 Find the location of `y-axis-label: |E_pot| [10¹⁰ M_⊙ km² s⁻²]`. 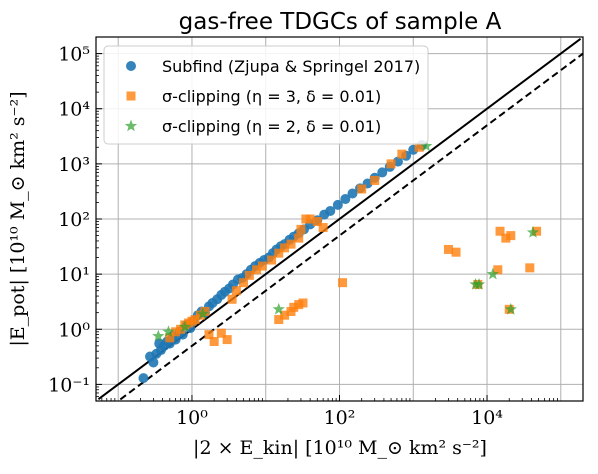

y-axis-label: |E_pot| [10¹⁰ M_⊙ km² s⁻²] is located at coordinates (18, 218).